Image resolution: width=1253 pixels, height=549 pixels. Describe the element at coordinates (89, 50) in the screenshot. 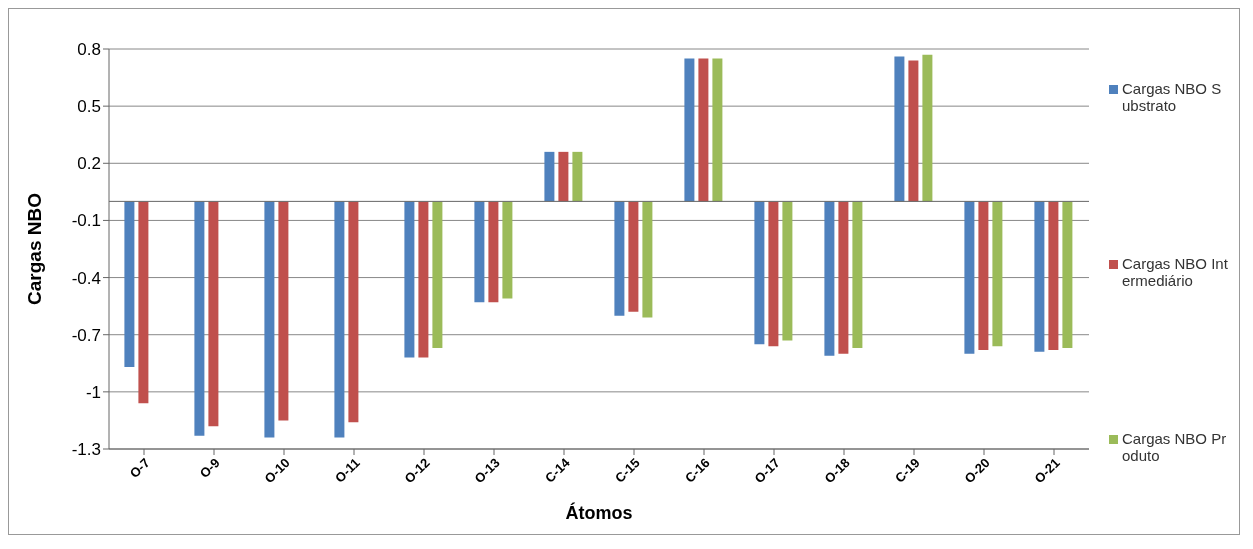

I see `y-tick-label: 0.8` at that location.